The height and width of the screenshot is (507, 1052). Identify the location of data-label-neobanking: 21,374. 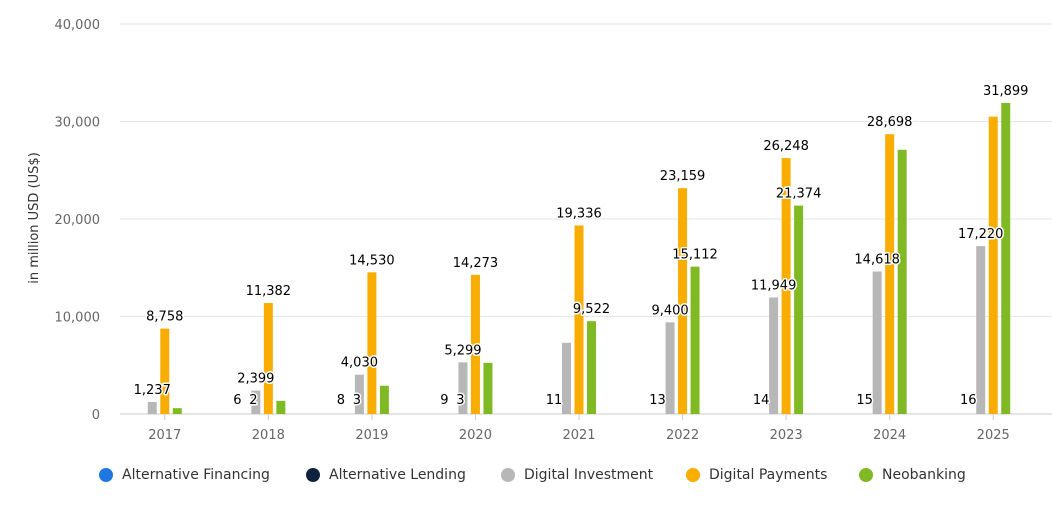
(799, 194).